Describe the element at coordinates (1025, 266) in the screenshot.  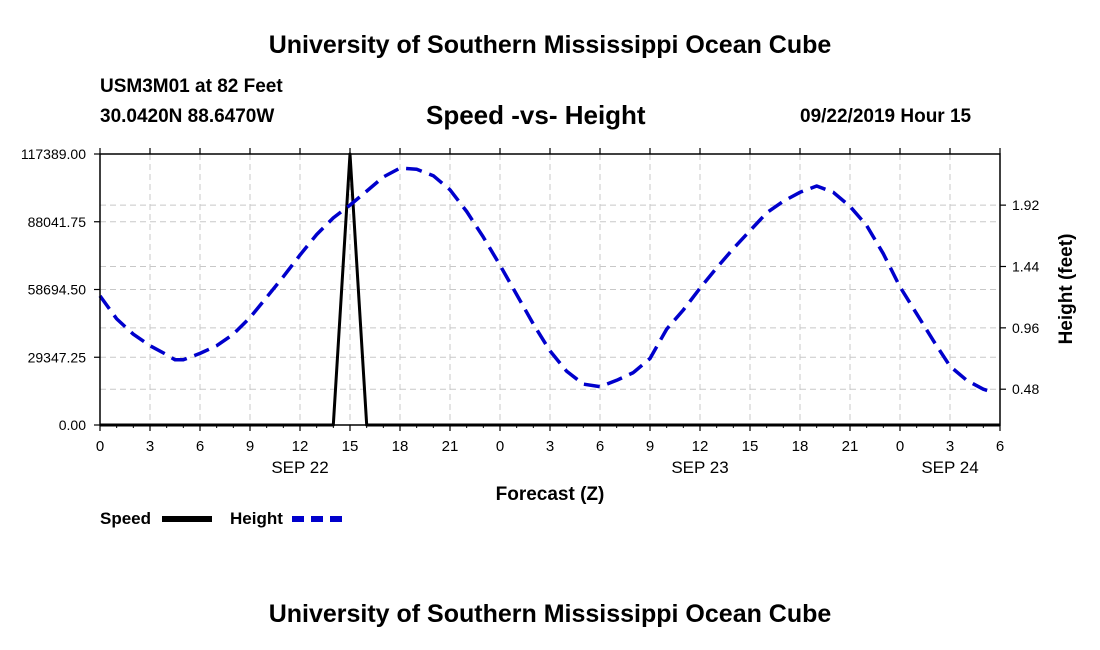
I see `right-y-tick-label: 1.44` at that location.